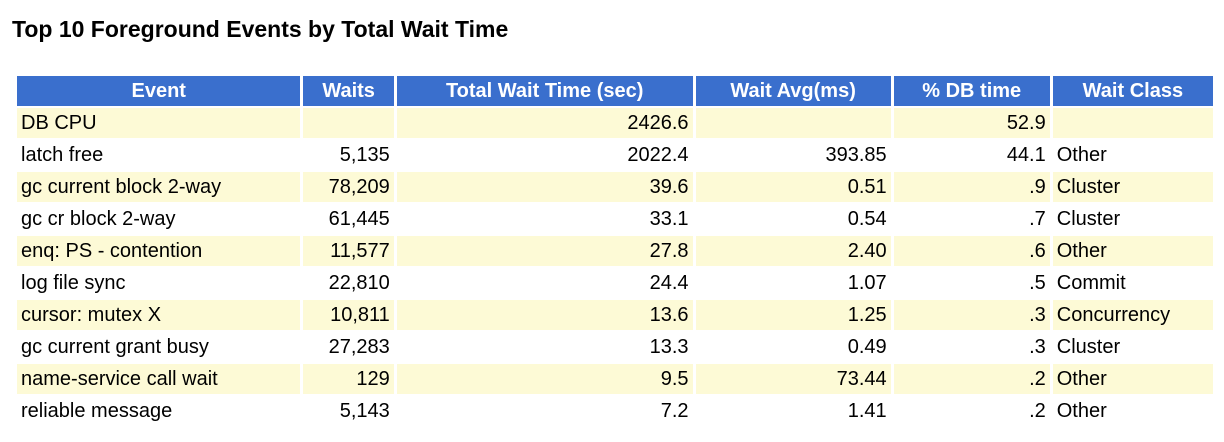 The height and width of the screenshot is (442, 1224). Describe the element at coordinates (159, 123) in the screenshot. I see `cell-event: DB CPU` at that location.